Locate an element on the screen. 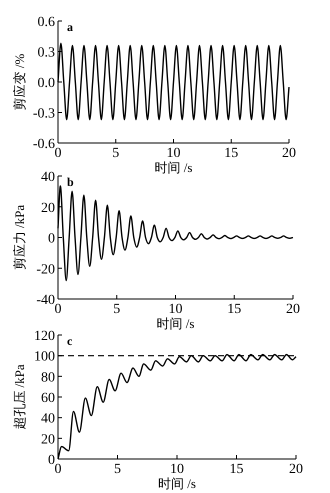 Image resolution: width=330 pixels, height=493 pixels. y-tick-label: 0.6 is located at coordinates (46, 22).